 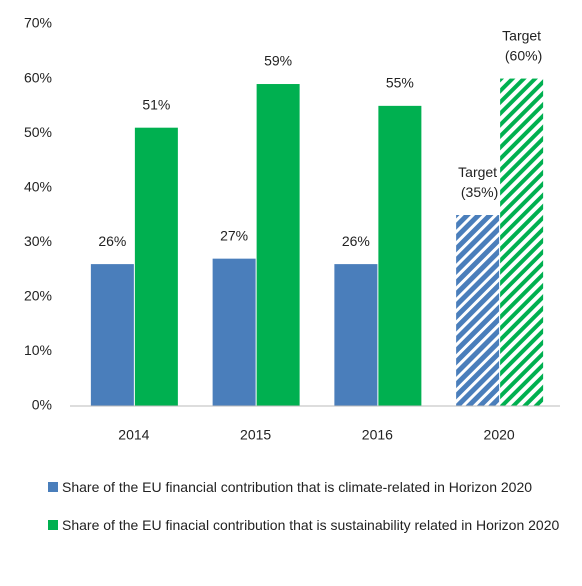 I want to click on x-tick-label: 2016, so click(x=377, y=435).